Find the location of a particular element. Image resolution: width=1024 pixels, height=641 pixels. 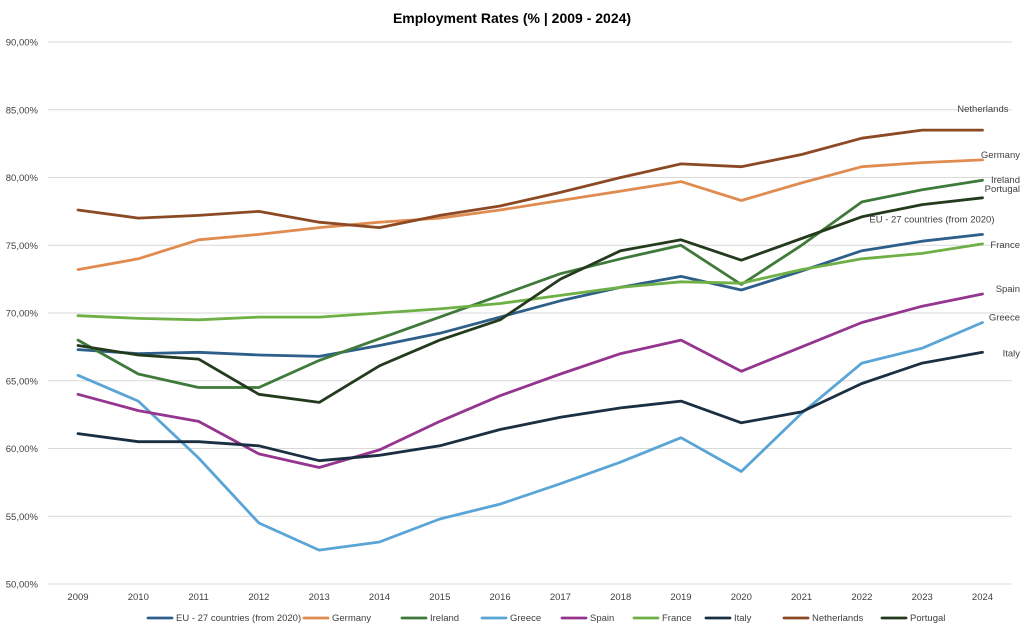

series-line-netherlands is located at coordinates (530, 179).